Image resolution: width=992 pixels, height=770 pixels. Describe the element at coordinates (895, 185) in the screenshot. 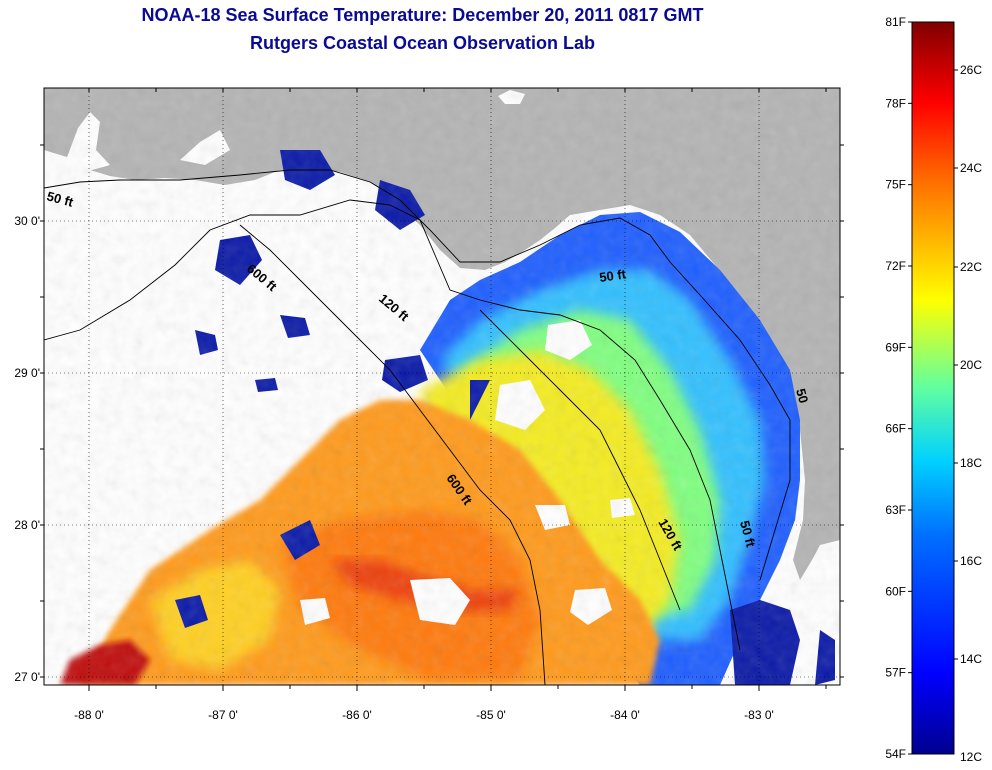

I see `colorbar-f-label: 75F` at that location.